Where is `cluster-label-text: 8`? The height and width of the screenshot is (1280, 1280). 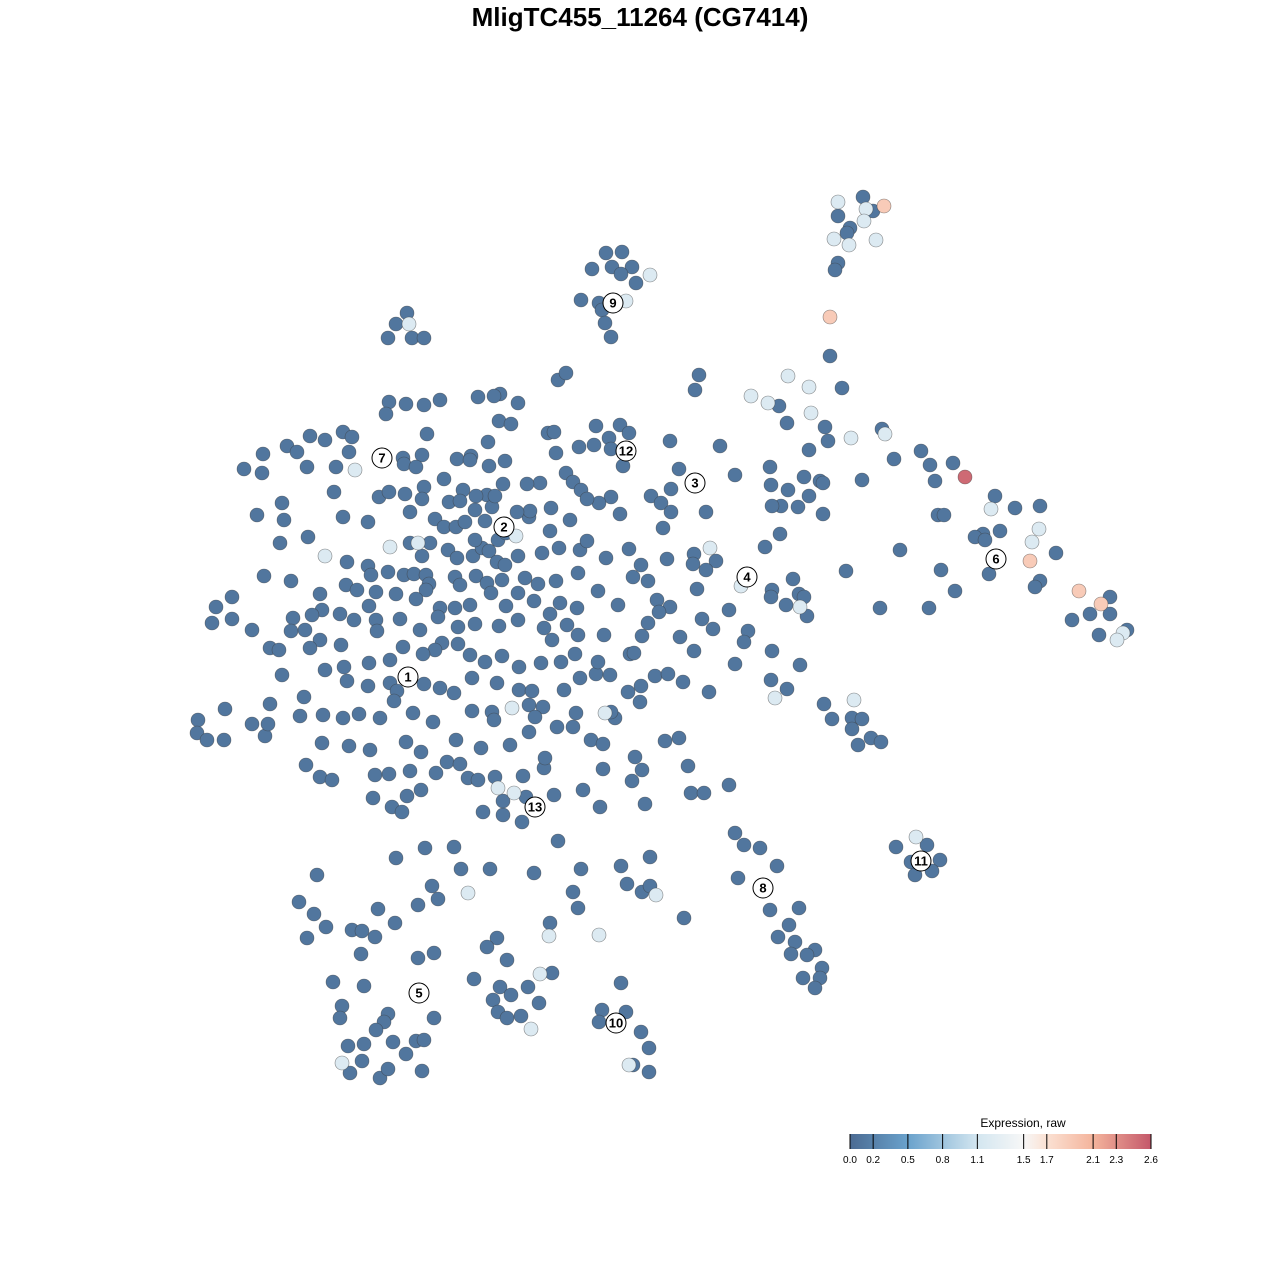 cluster-label-text: 8 is located at coordinates (762, 888).